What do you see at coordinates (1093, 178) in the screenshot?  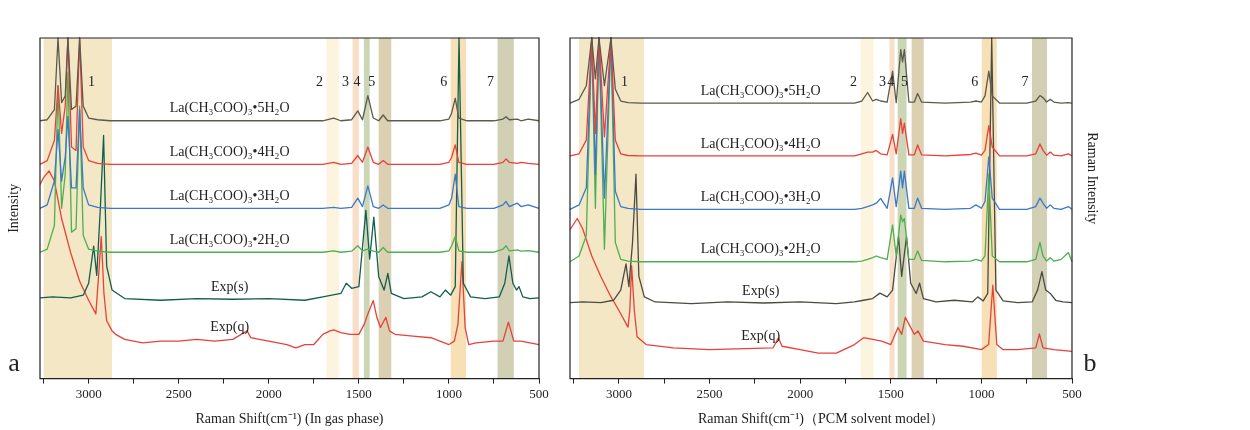 I see `y2-axis-title: Raman Intensity` at bounding box center [1093, 178].